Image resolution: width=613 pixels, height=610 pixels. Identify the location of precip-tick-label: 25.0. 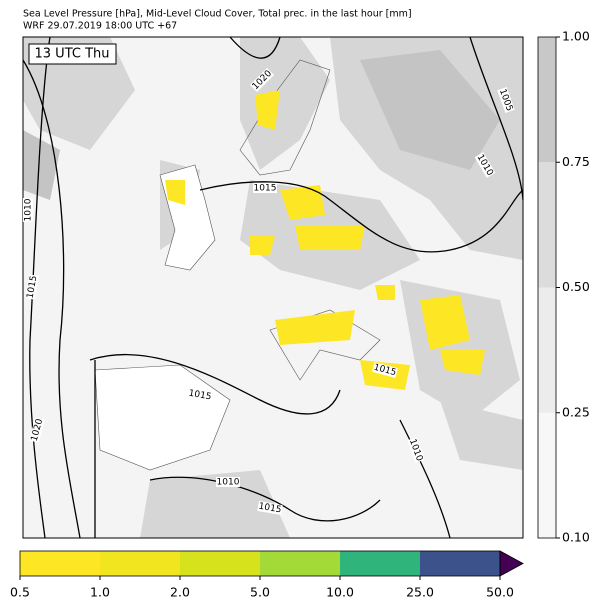
(420, 592).